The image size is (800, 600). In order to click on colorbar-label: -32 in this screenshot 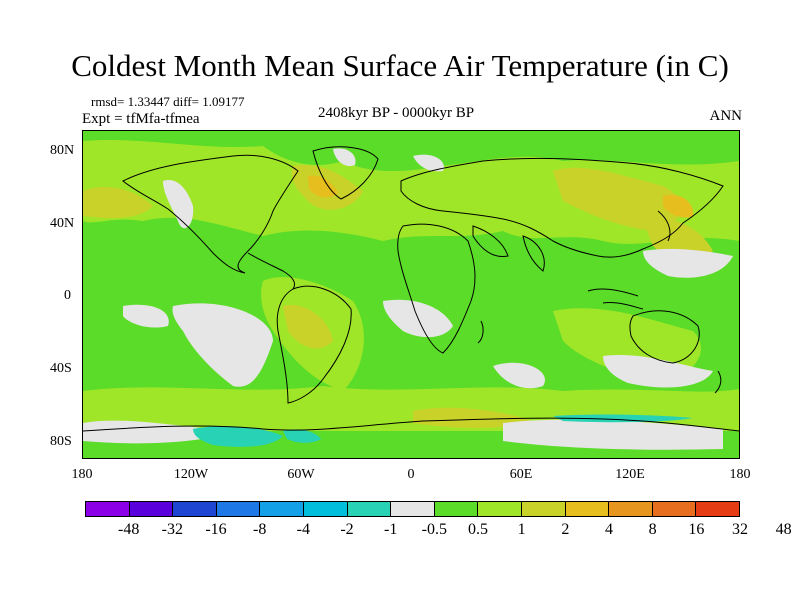, I will do `click(172, 529)`.